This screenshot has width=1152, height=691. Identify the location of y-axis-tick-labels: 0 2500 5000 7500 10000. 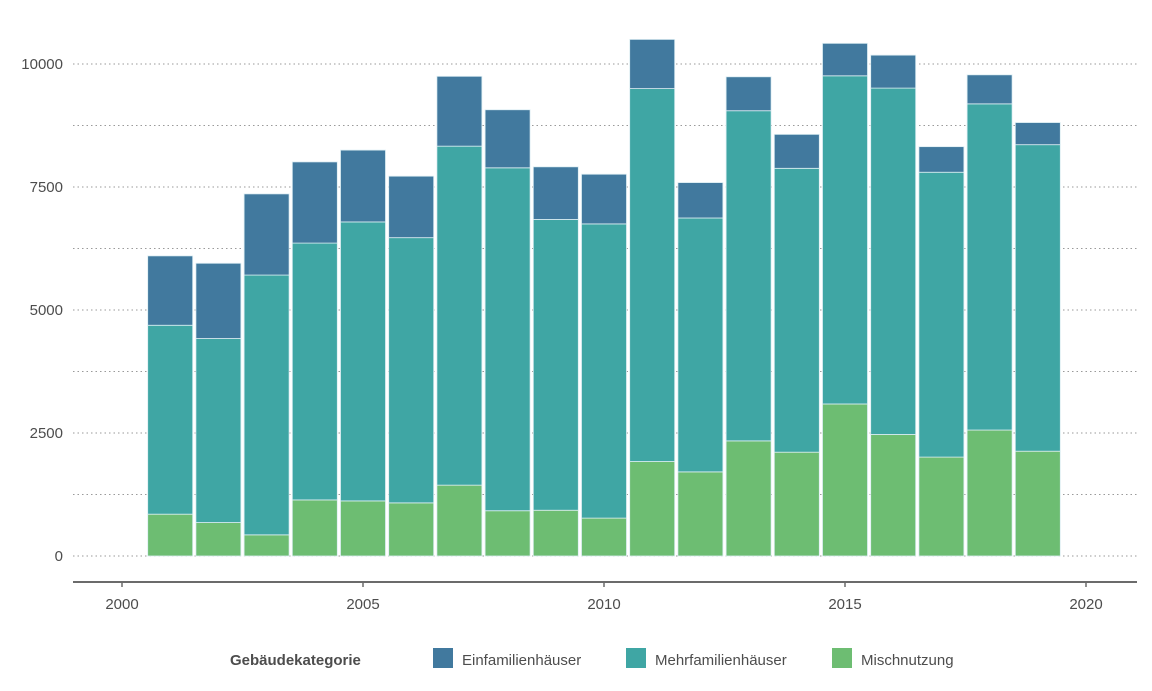
(42, 310).